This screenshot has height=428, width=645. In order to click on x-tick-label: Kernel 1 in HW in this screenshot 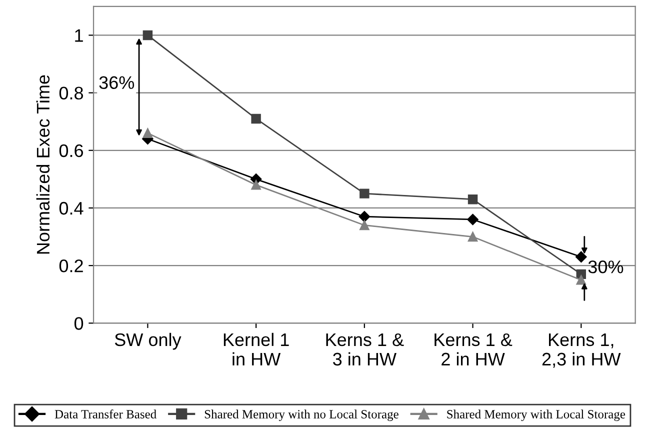, I will do `click(256, 349)`.